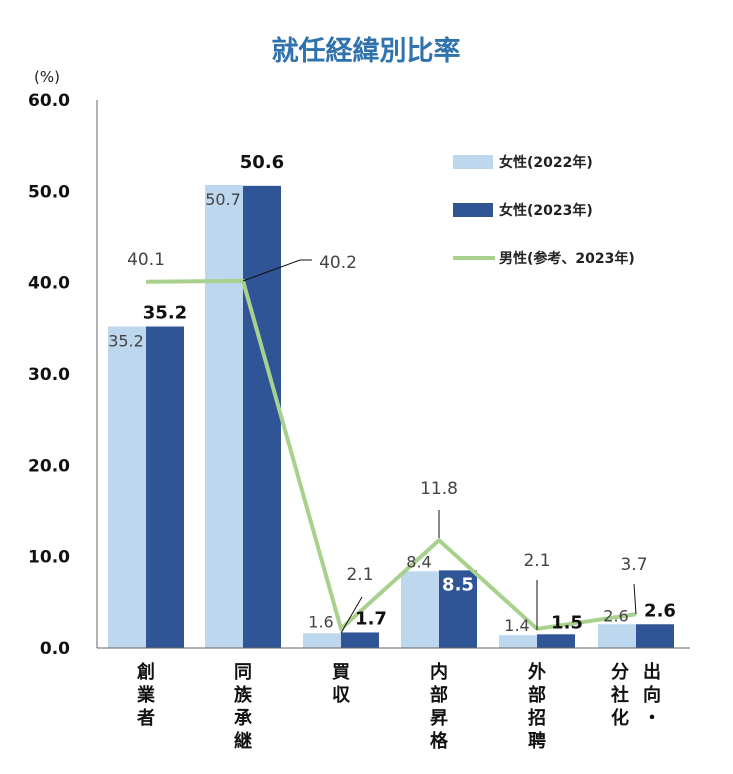  Describe the element at coordinates (567, 622) in the screenshot. I see `label-2023: 1.5` at that location.